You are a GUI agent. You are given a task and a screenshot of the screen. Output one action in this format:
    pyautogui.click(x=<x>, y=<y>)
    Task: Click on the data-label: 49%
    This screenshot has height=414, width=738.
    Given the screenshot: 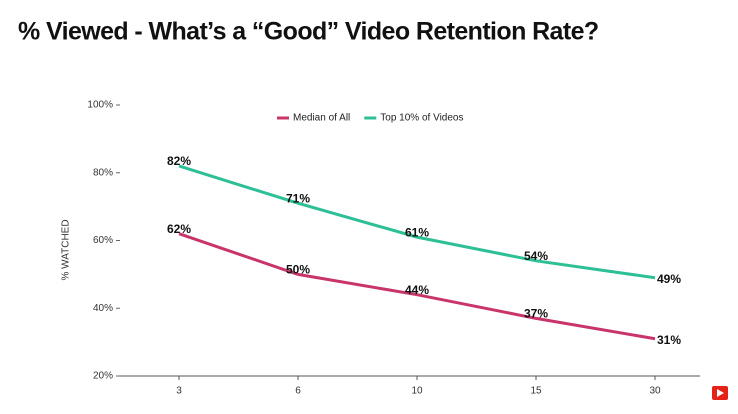 What is the action you would take?
    pyautogui.click(x=669, y=279)
    